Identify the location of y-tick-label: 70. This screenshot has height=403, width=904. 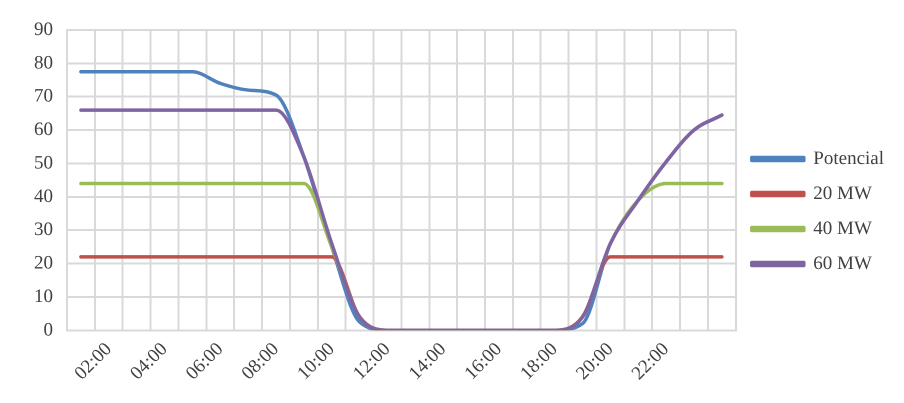
(43, 96).